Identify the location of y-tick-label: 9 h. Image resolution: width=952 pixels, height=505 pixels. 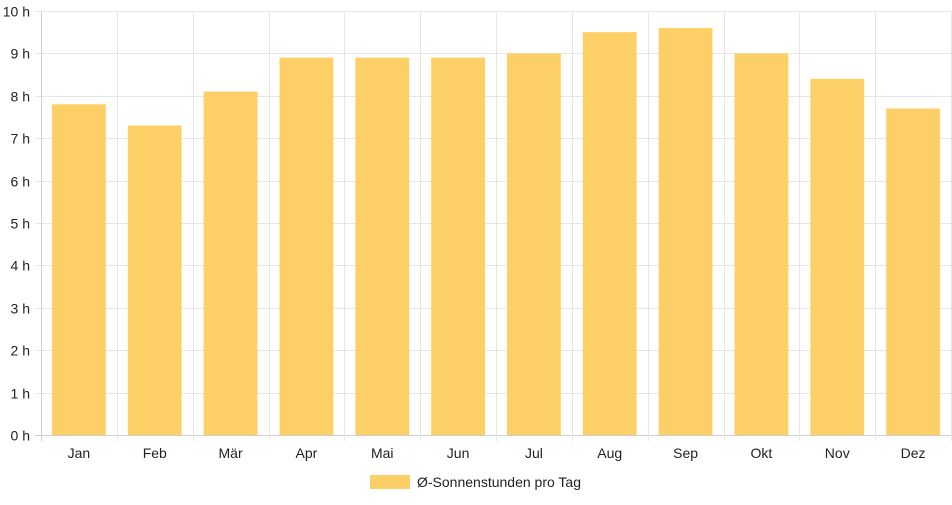
(20, 54).